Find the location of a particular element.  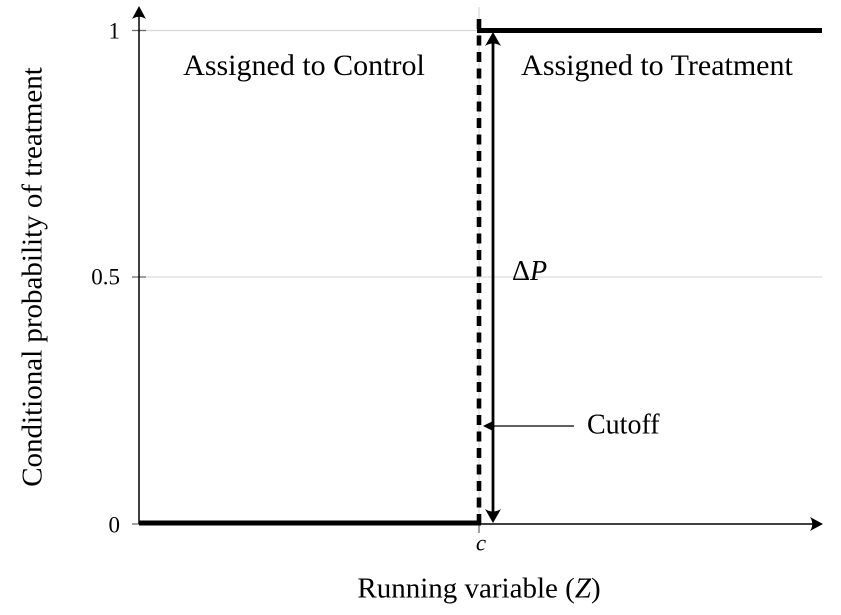

xtick-label-c: c is located at coordinates (481, 543).